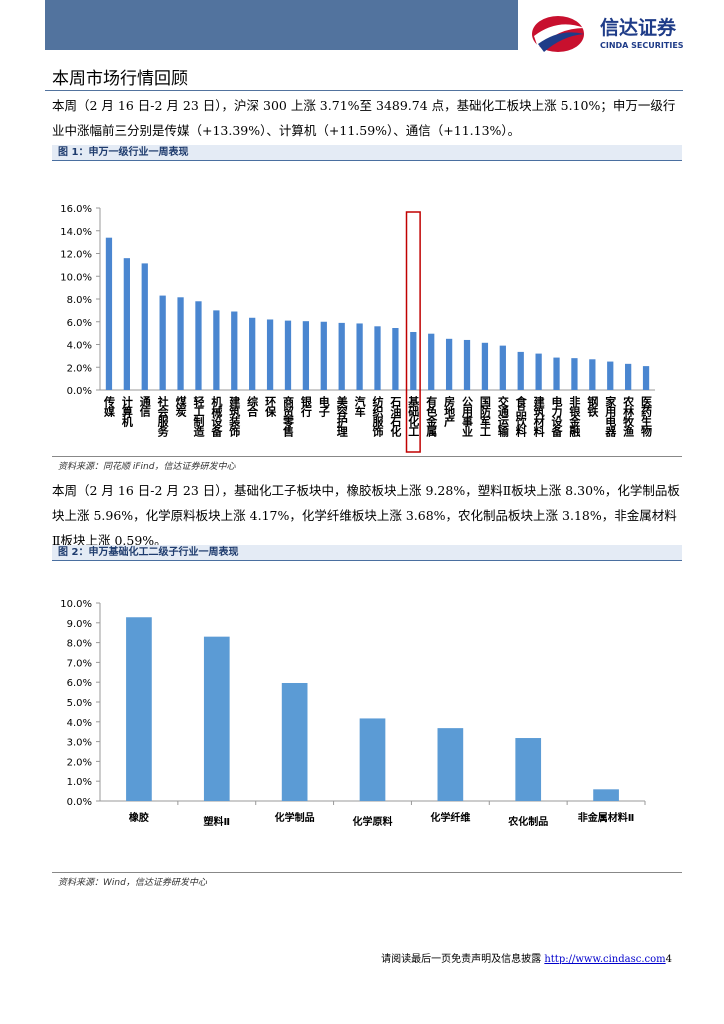  I want to click on y-tick-label: 2.0%, so click(79, 368).